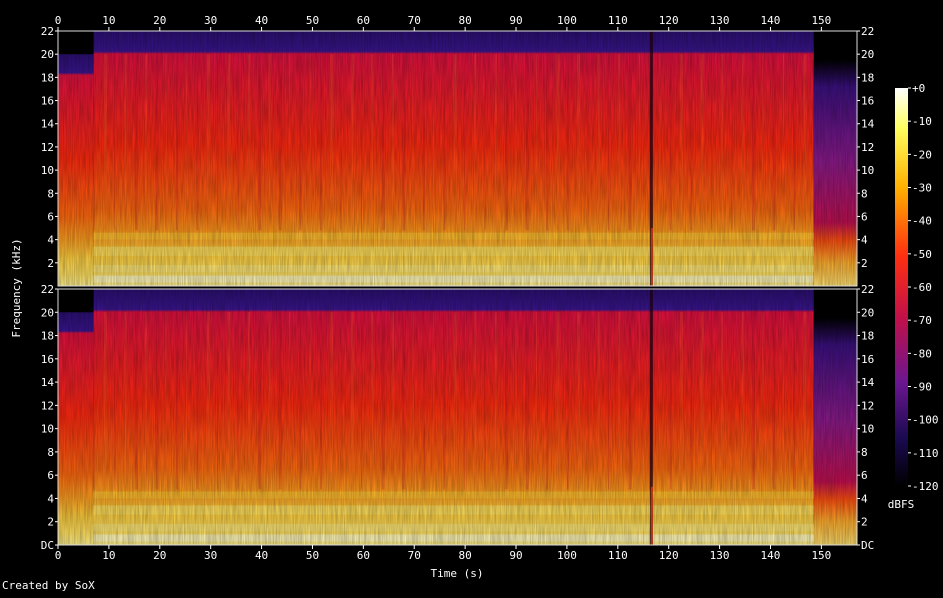  Describe the element at coordinates (925, 486) in the screenshot. I see `colorbar-tick-label: -120` at that location.